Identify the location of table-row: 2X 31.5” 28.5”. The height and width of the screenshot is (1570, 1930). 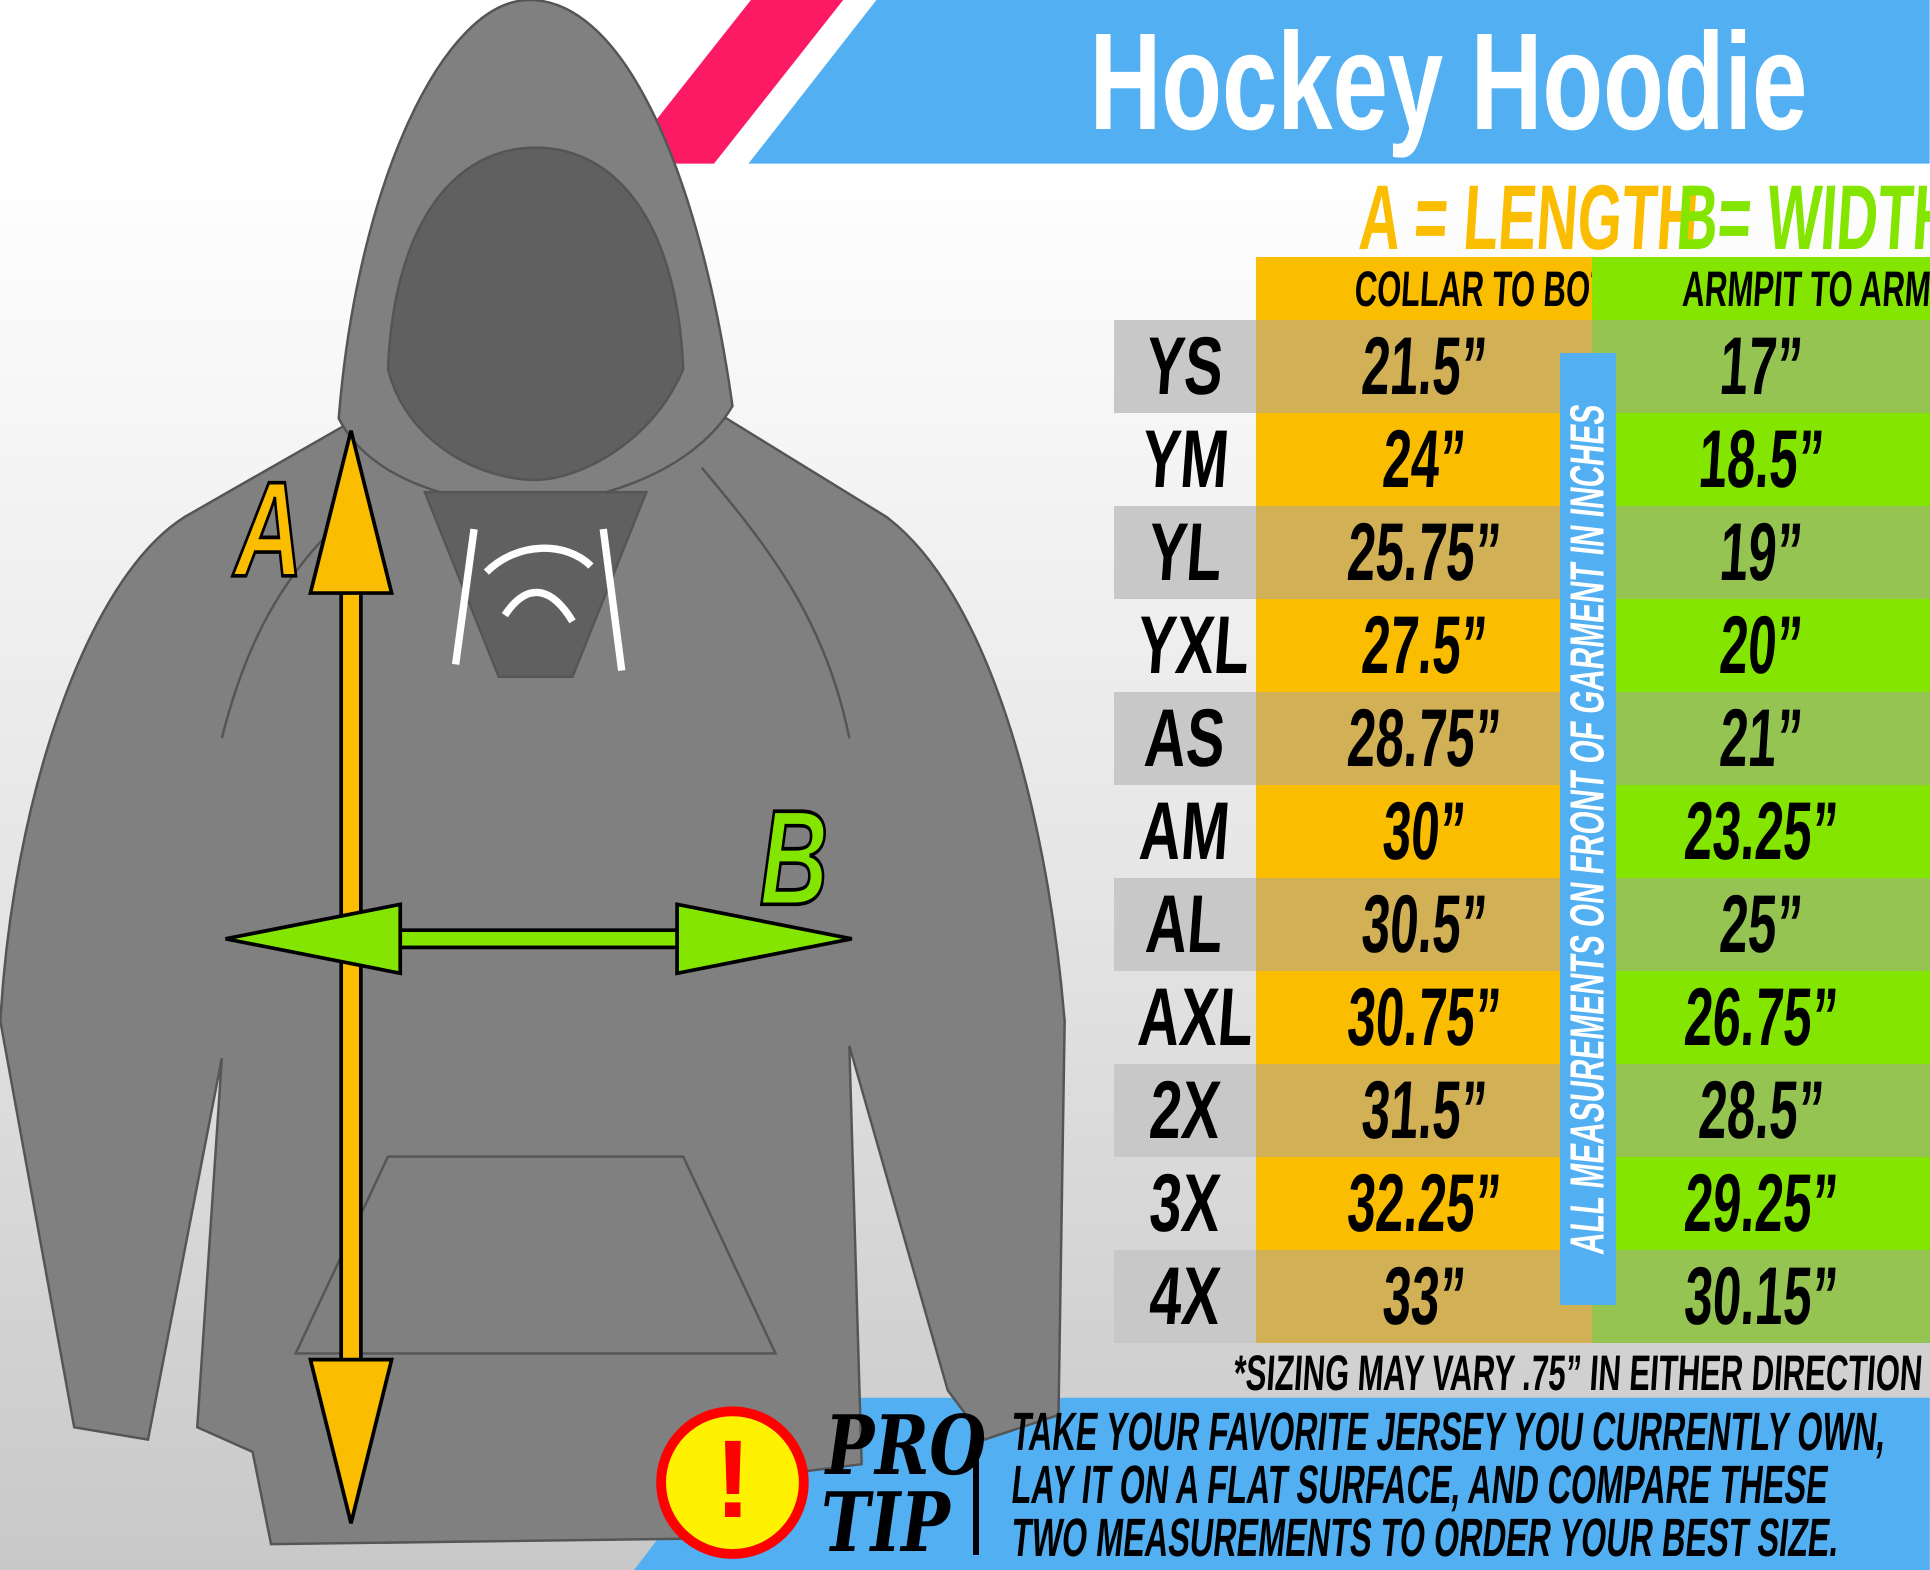
(1522, 1110).